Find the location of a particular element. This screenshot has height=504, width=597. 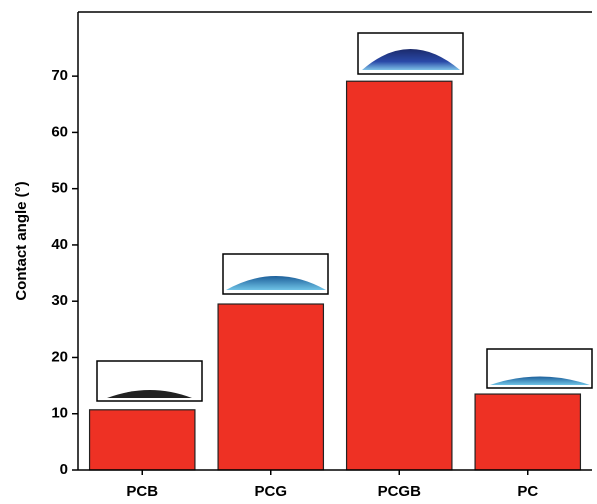

y-tick-label: 20 is located at coordinates (59, 356).